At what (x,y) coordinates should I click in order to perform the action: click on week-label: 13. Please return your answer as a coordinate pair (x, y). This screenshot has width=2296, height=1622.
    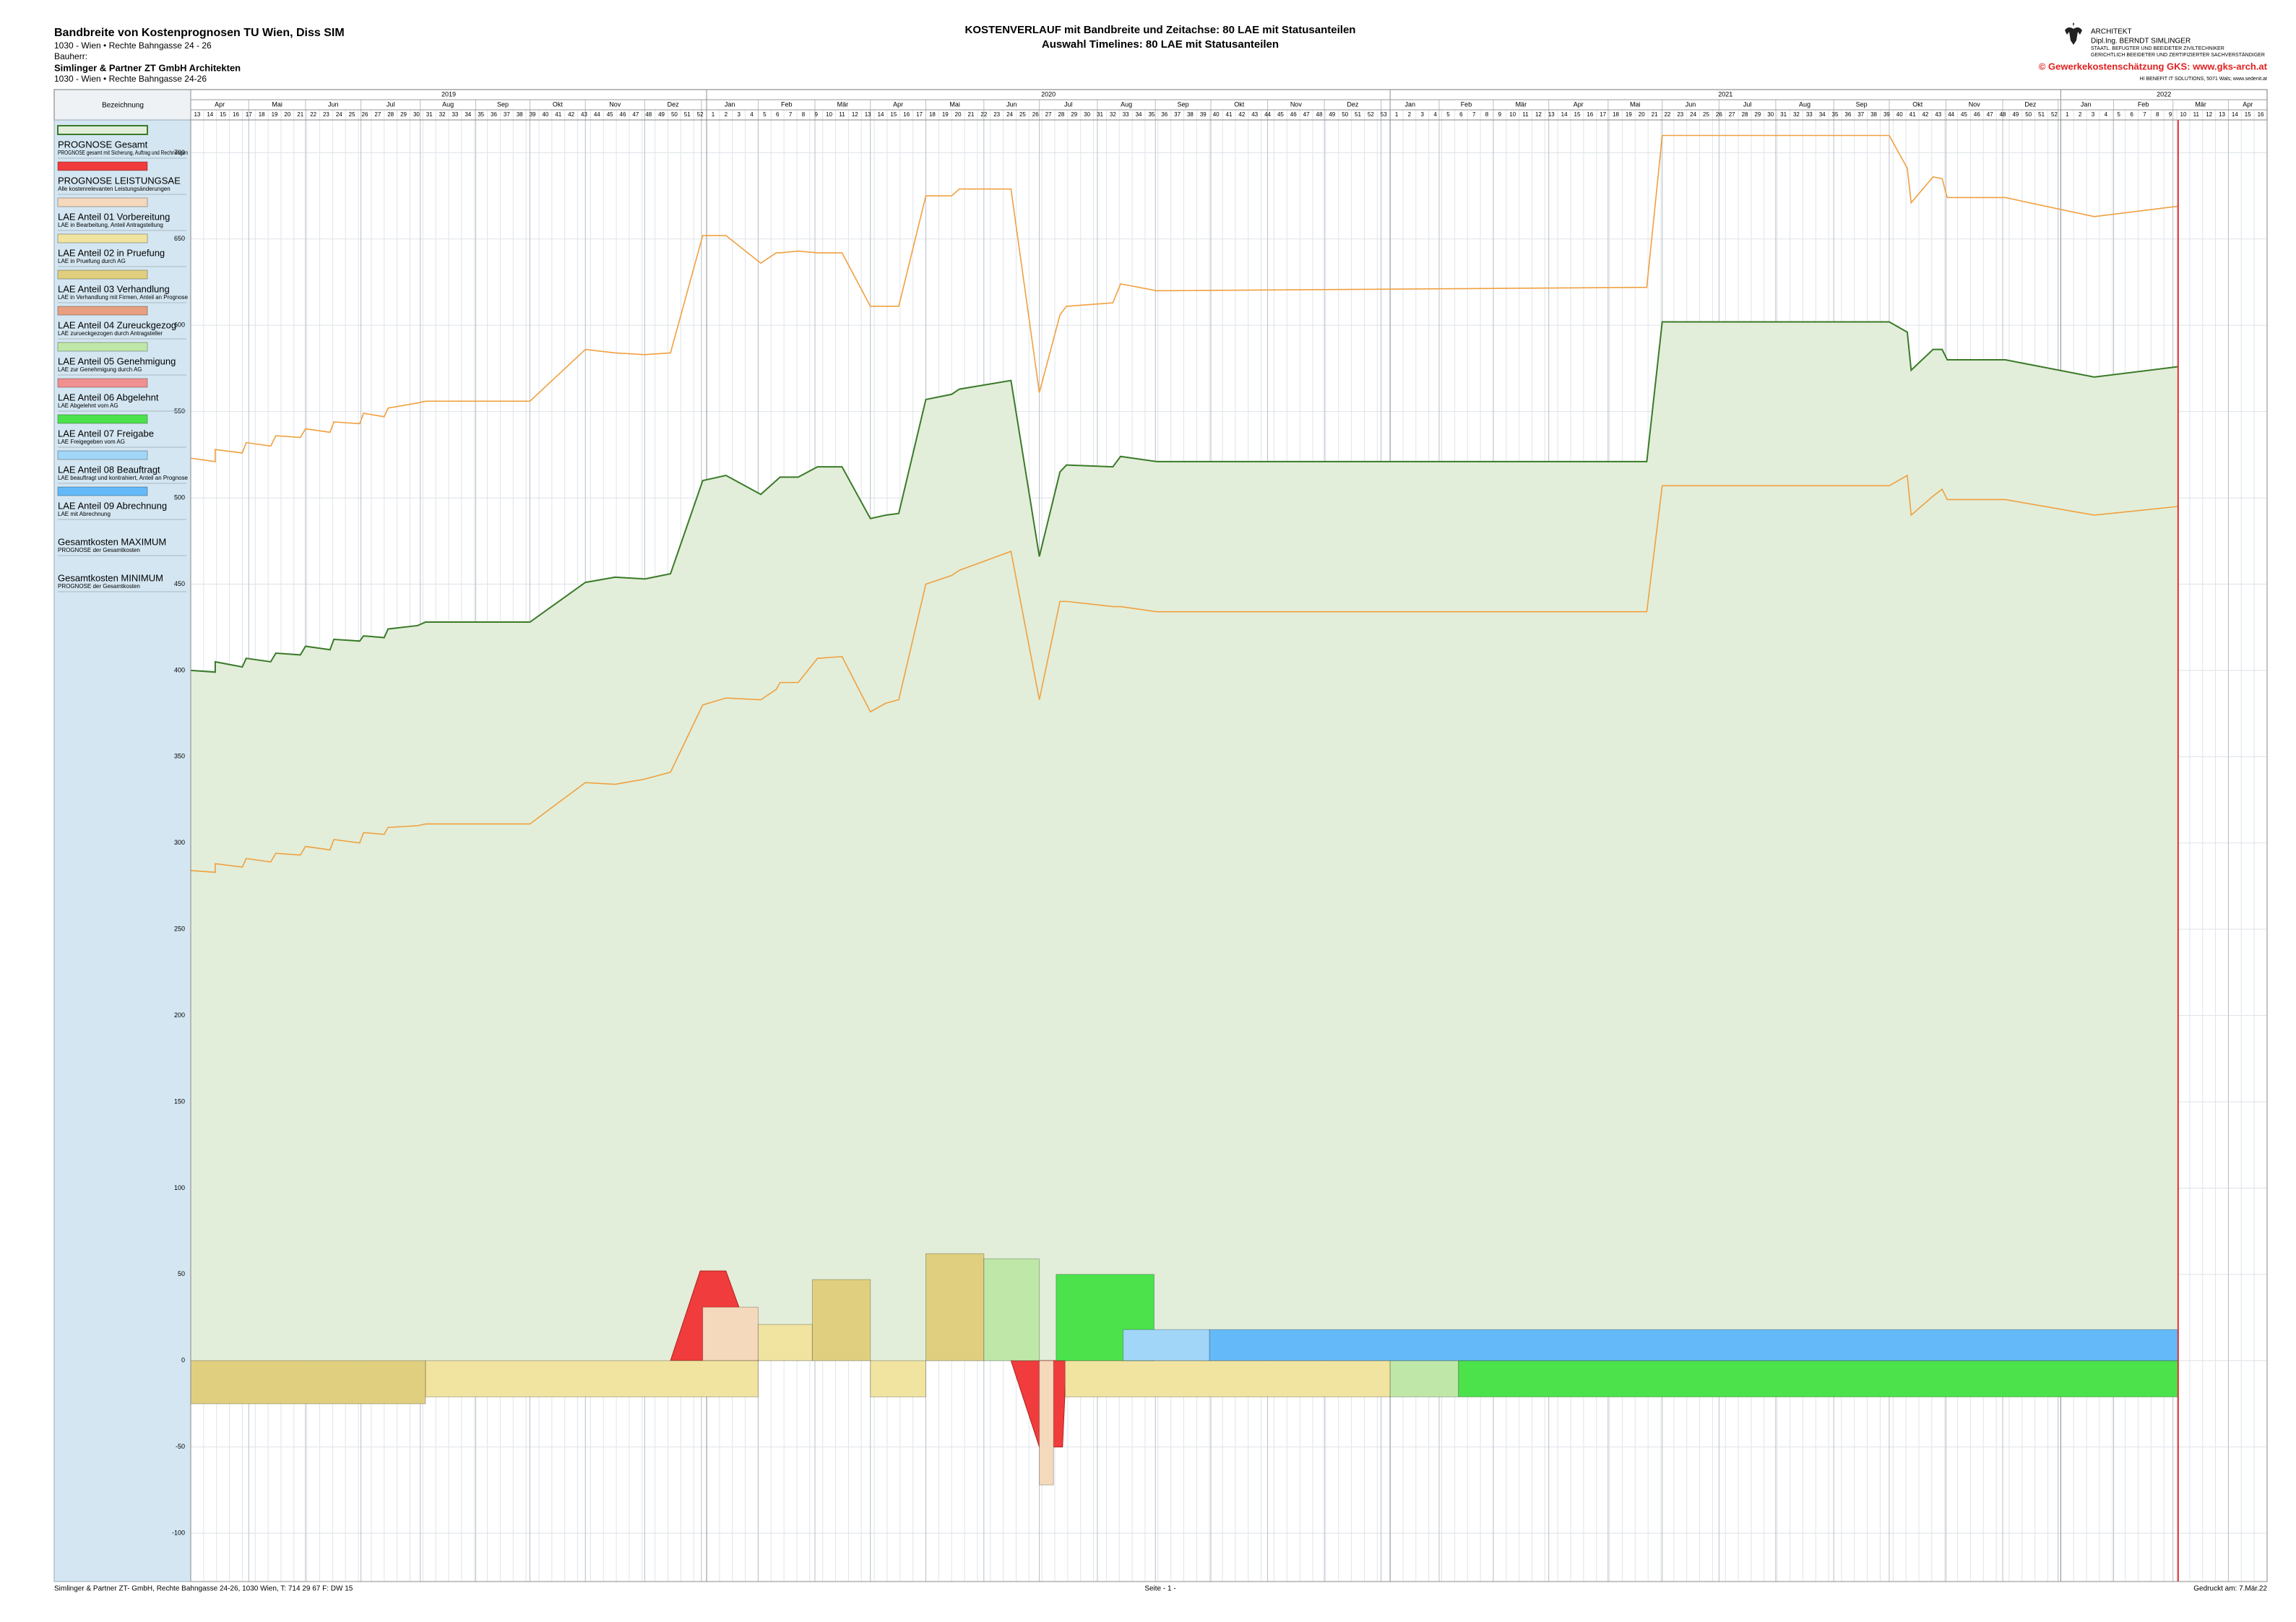
    Looking at the image, I should click on (197, 114).